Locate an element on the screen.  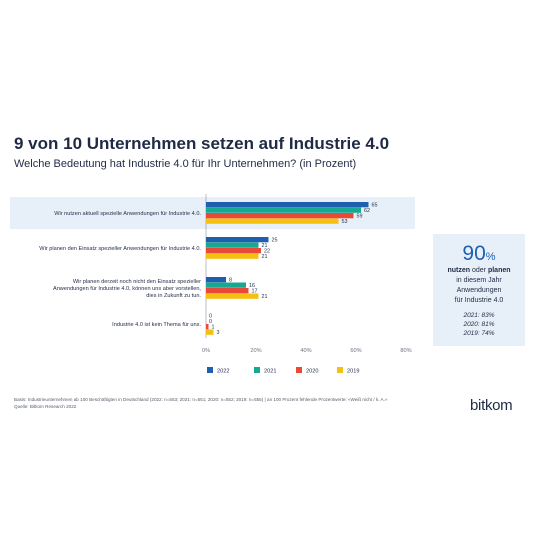
legend-swatch-2022 is located at coordinates (210, 370).